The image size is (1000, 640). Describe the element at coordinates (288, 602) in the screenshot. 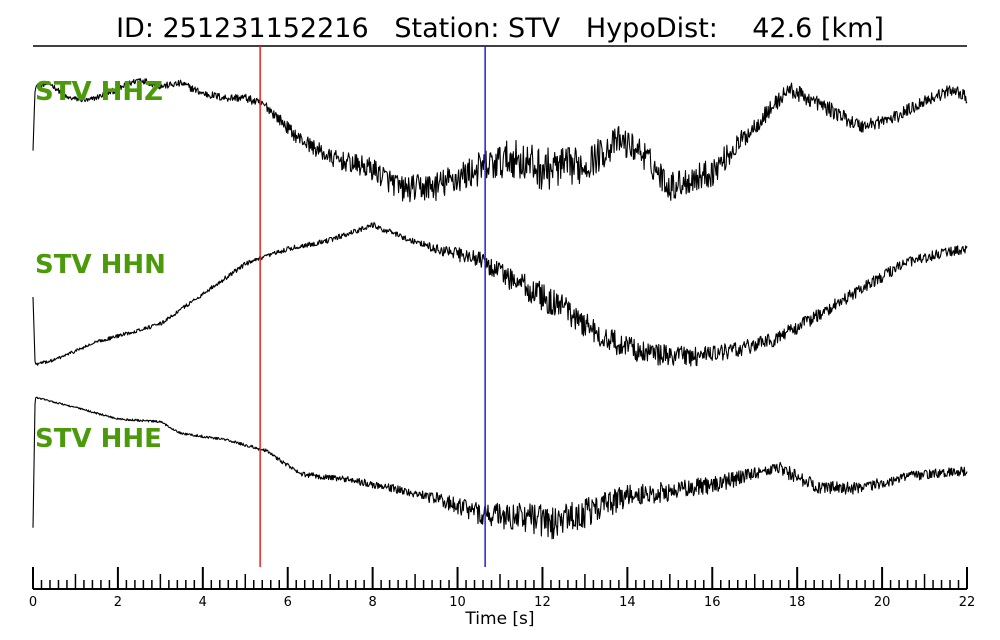

I see `x-tick-label: 6` at that location.